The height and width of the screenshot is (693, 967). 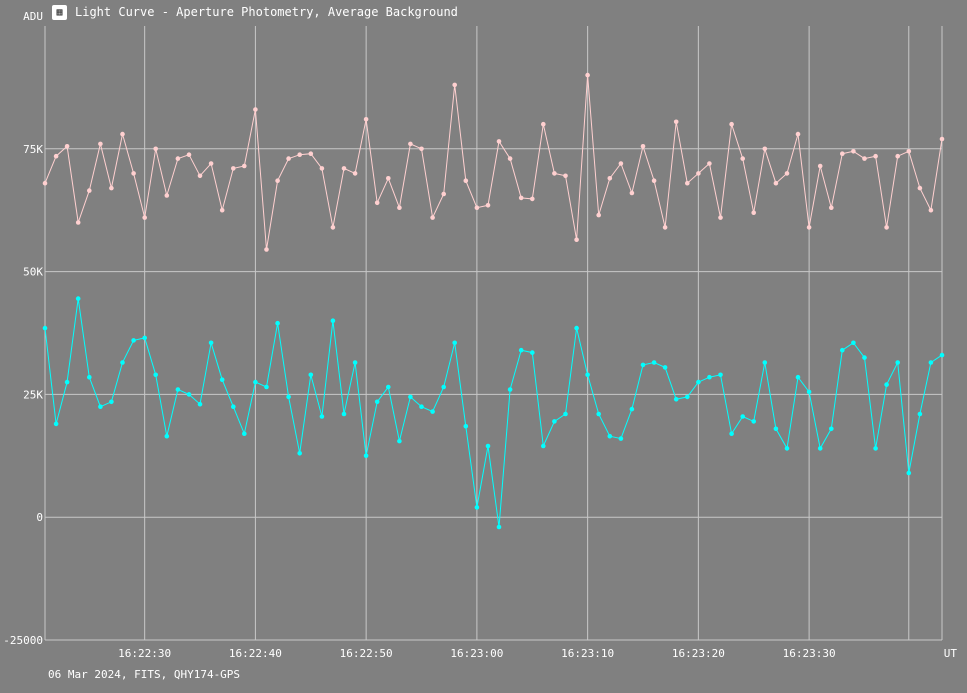 What do you see at coordinates (39, 517) in the screenshot?
I see `y-tick-label: 0` at bounding box center [39, 517].